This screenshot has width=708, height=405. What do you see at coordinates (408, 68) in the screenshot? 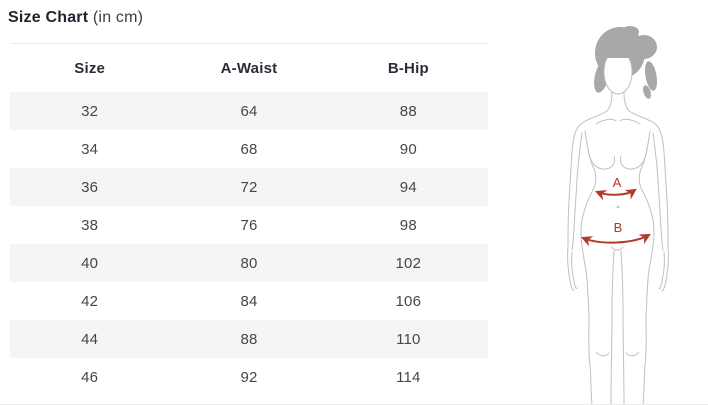
I see `column-header-hip: B-Hip` at bounding box center [408, 68].